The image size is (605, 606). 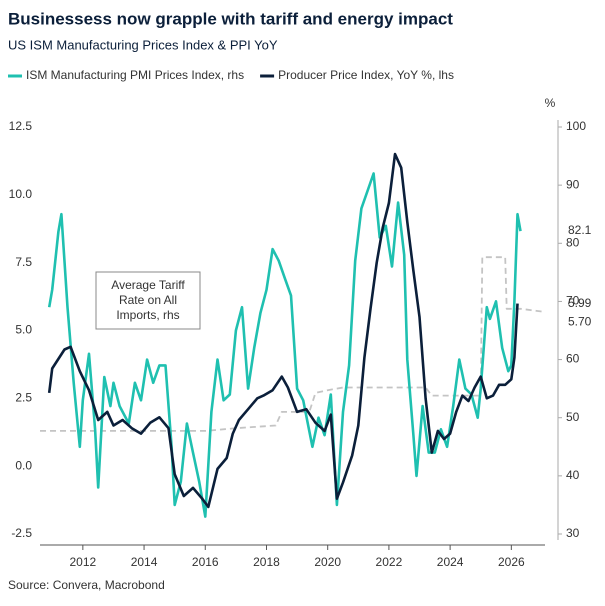 I want to click on annotation-box, so click(x=148, y=300).